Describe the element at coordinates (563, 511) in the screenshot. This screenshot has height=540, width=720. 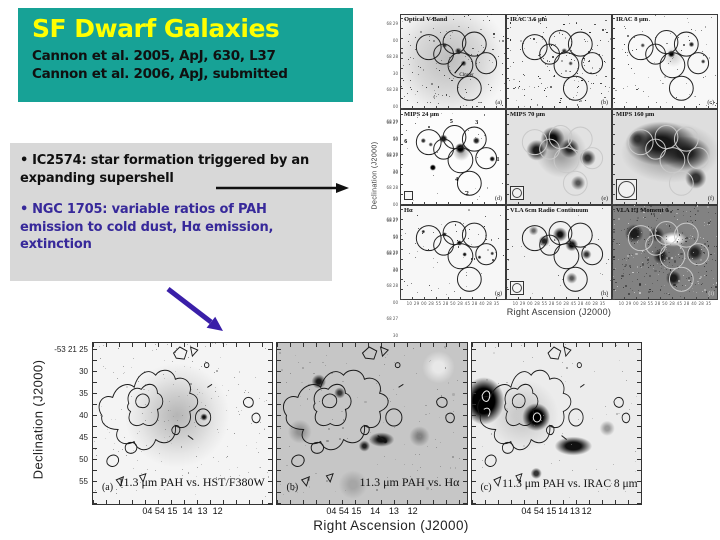
I see `xtick: 14` at that location.